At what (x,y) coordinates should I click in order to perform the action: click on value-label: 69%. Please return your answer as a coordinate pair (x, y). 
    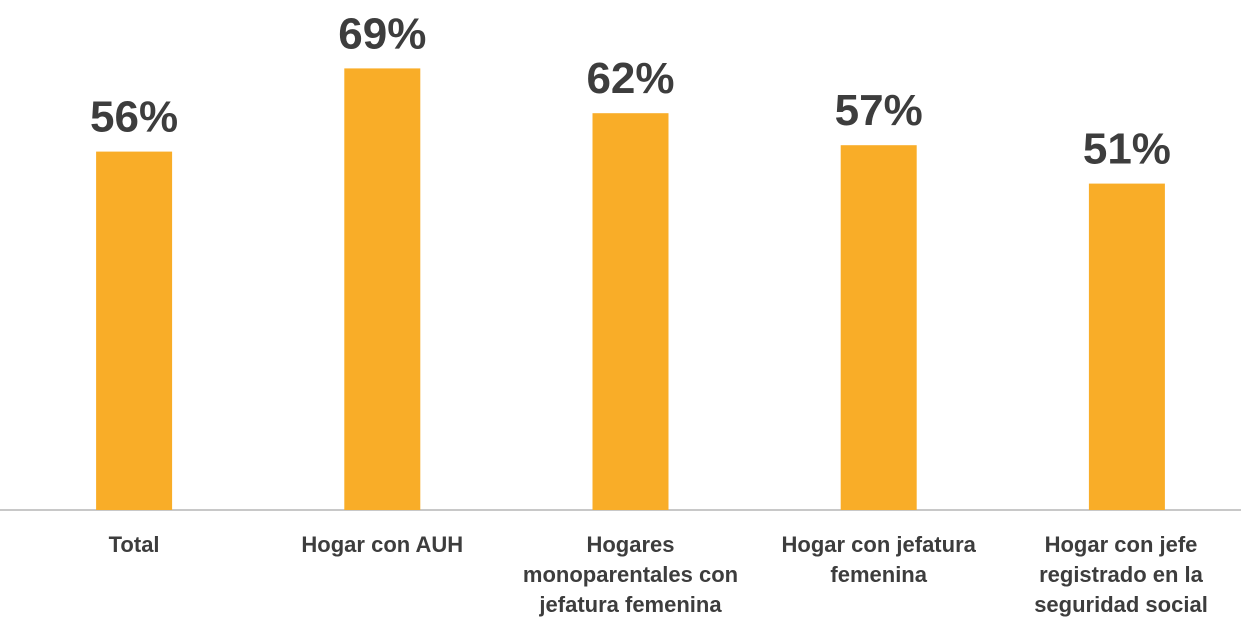
    Looking at the image, I should click on (382, 33).